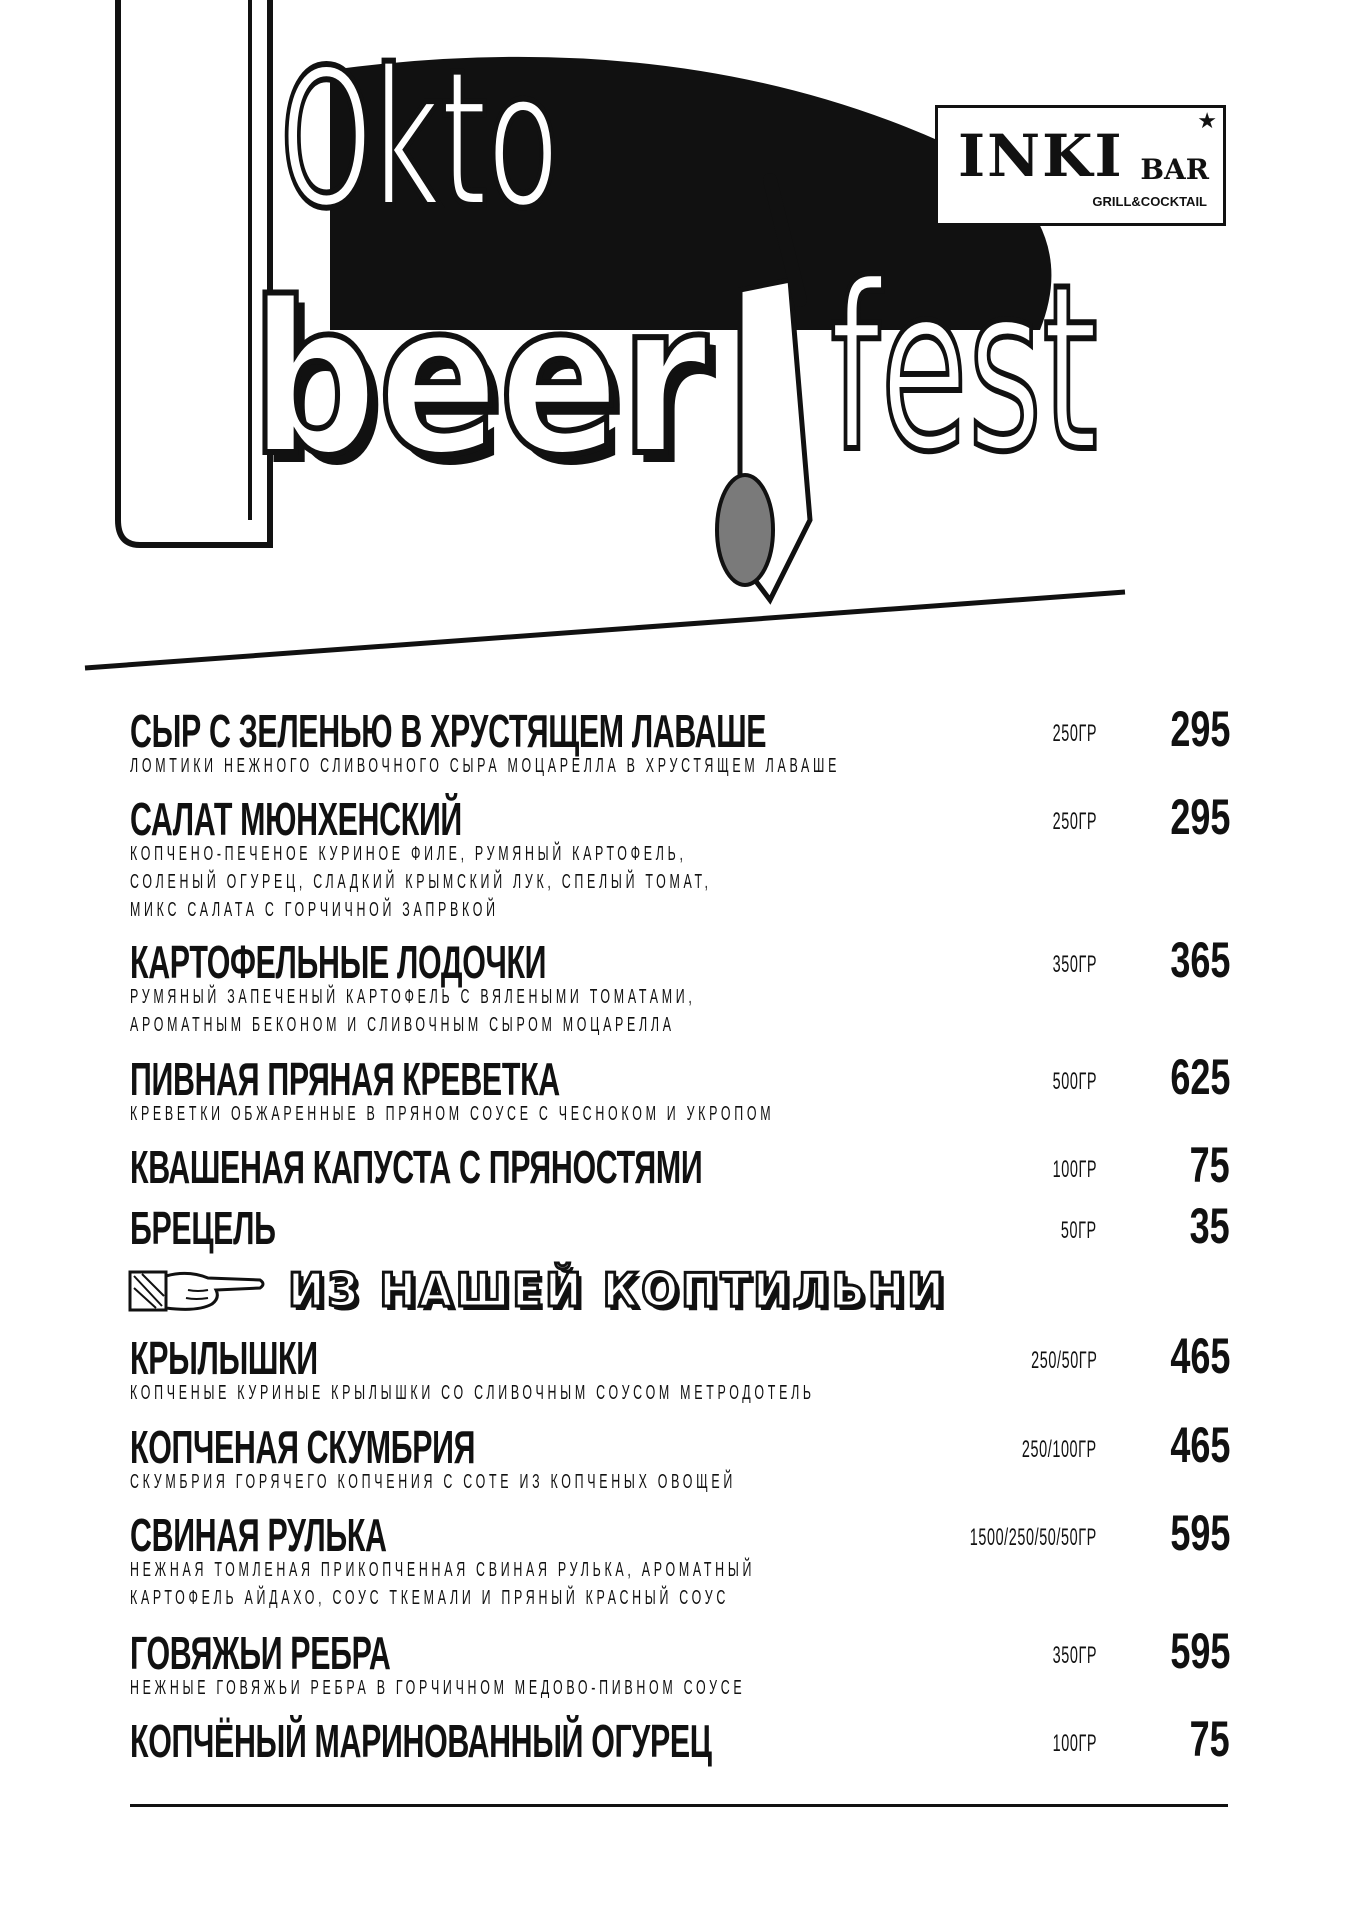  I want to click on title-beer: beer, so click(478, 379).